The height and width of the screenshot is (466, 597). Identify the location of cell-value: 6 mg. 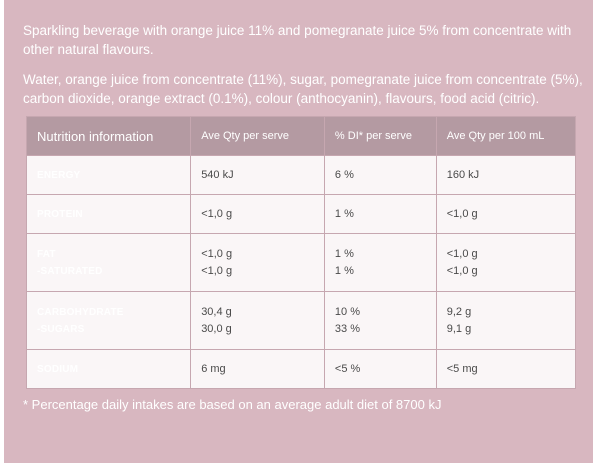
(213, 368).